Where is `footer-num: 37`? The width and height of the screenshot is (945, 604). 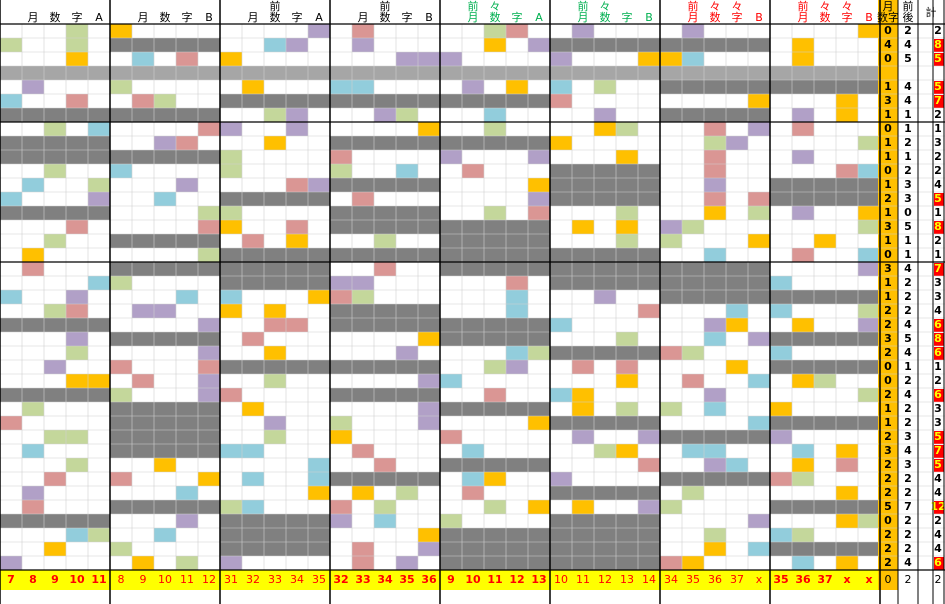 footer-num: 37 is located at coordinates (824, 579).